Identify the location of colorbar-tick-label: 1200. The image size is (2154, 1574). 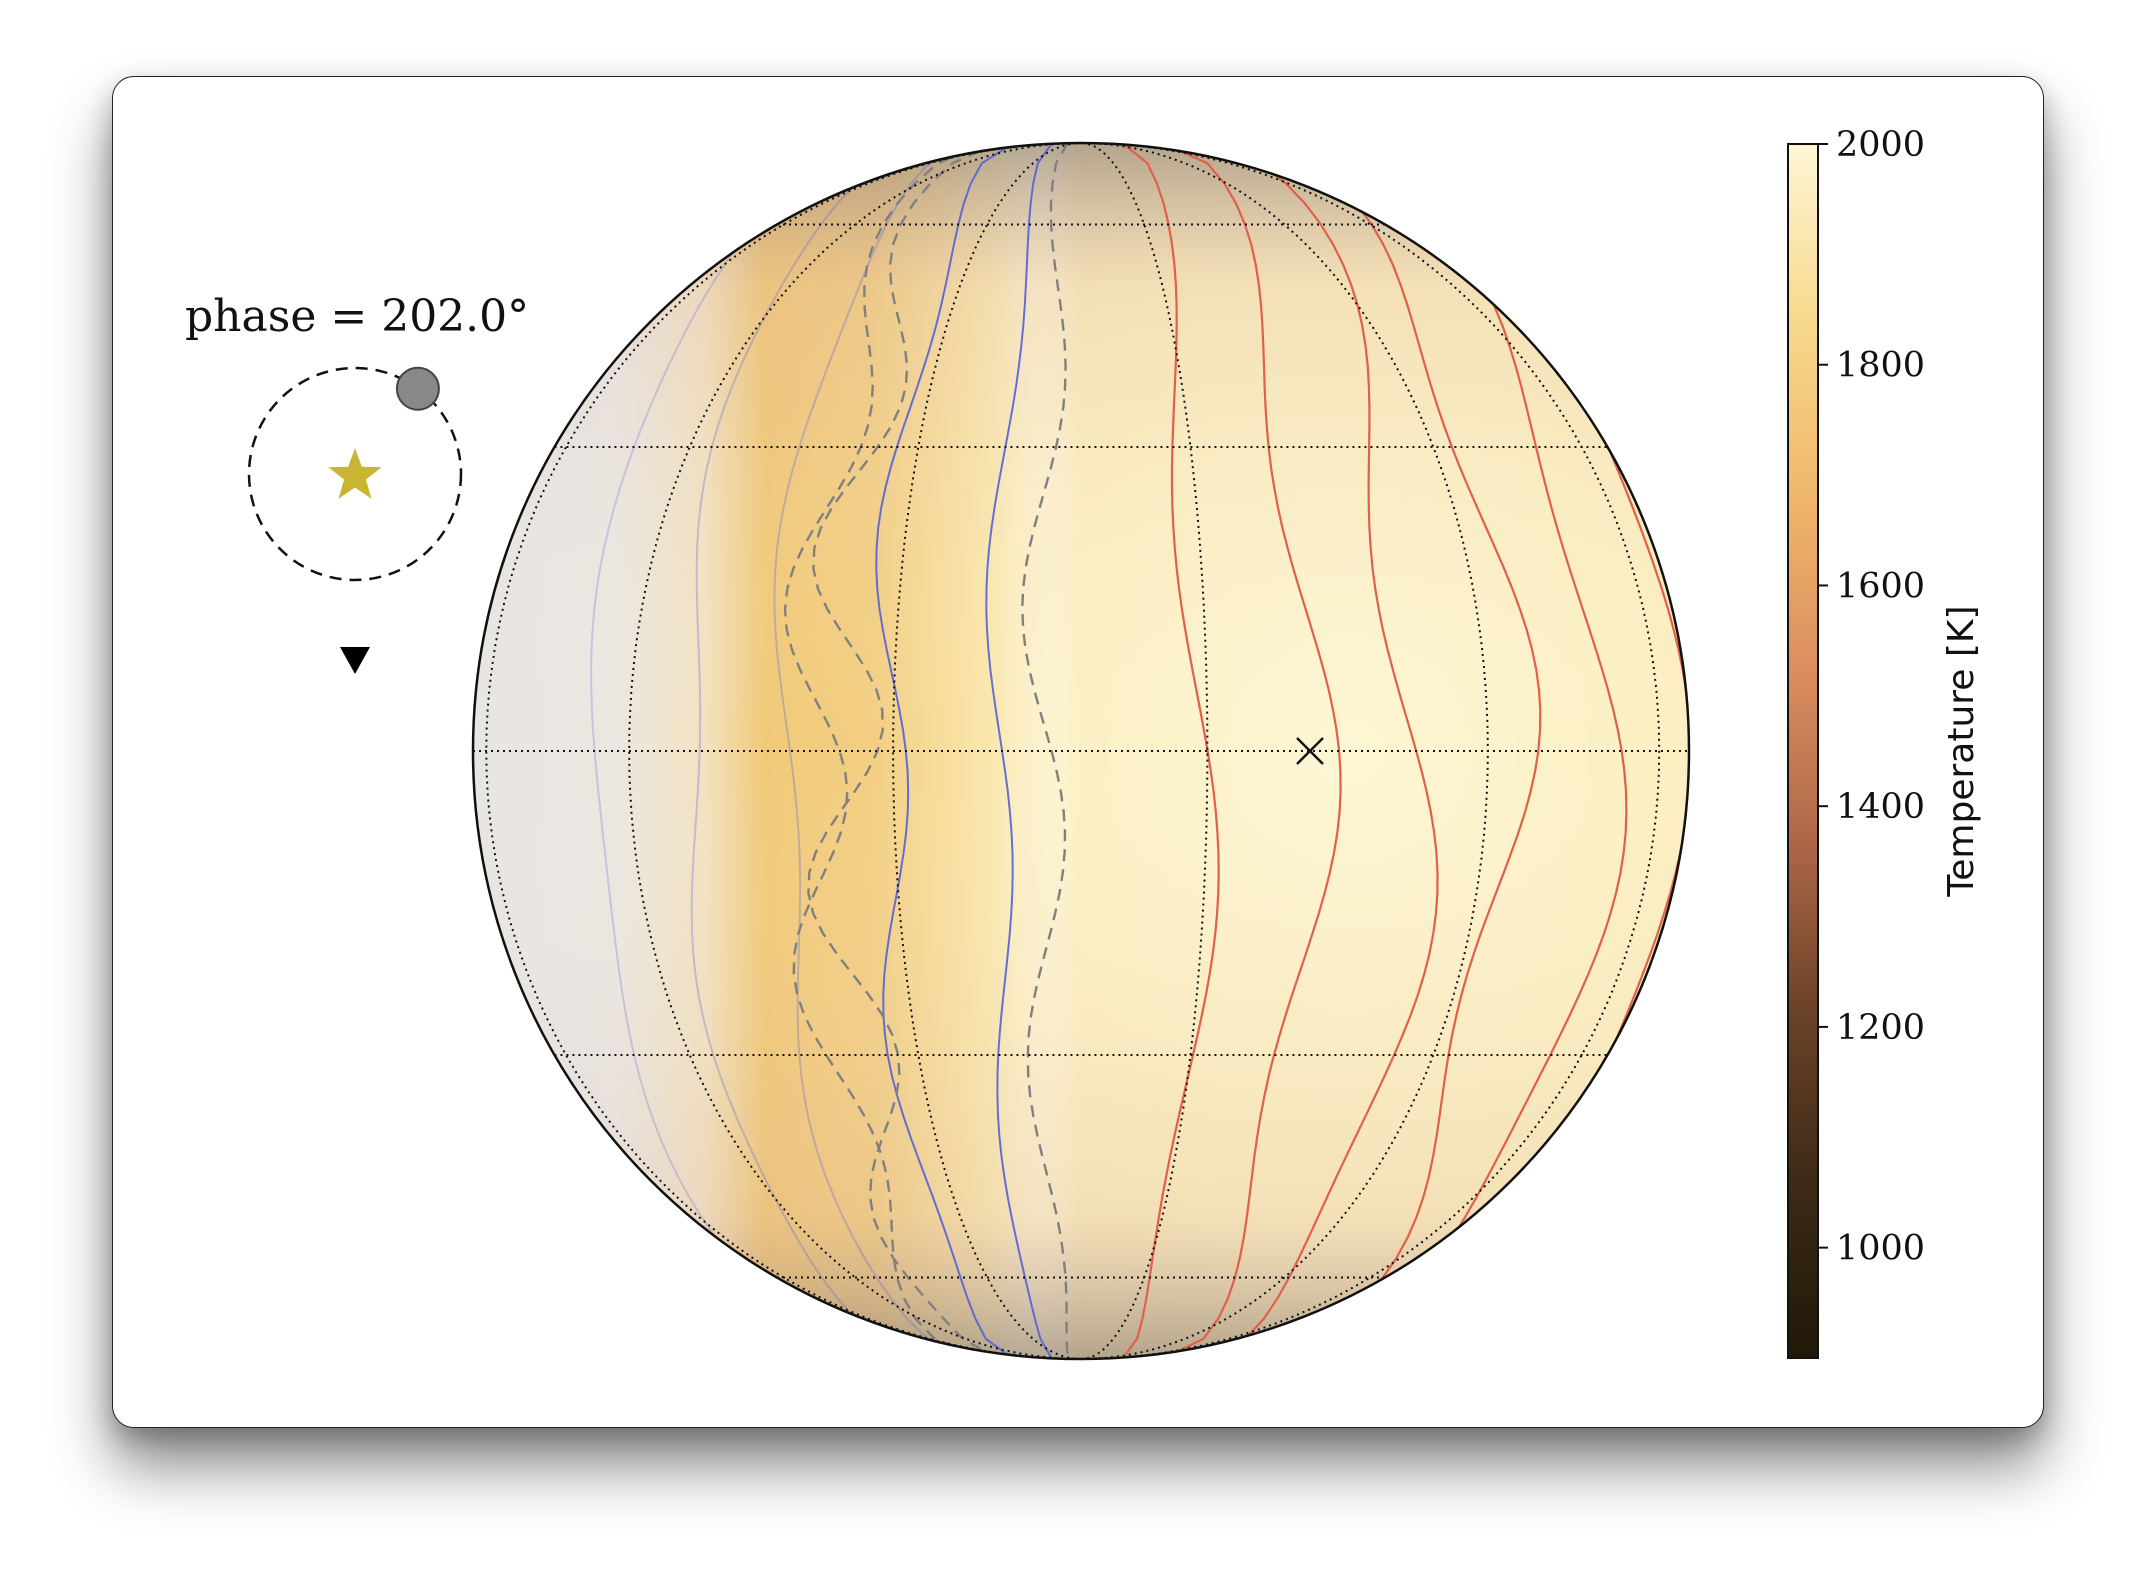
(1880, 1028).